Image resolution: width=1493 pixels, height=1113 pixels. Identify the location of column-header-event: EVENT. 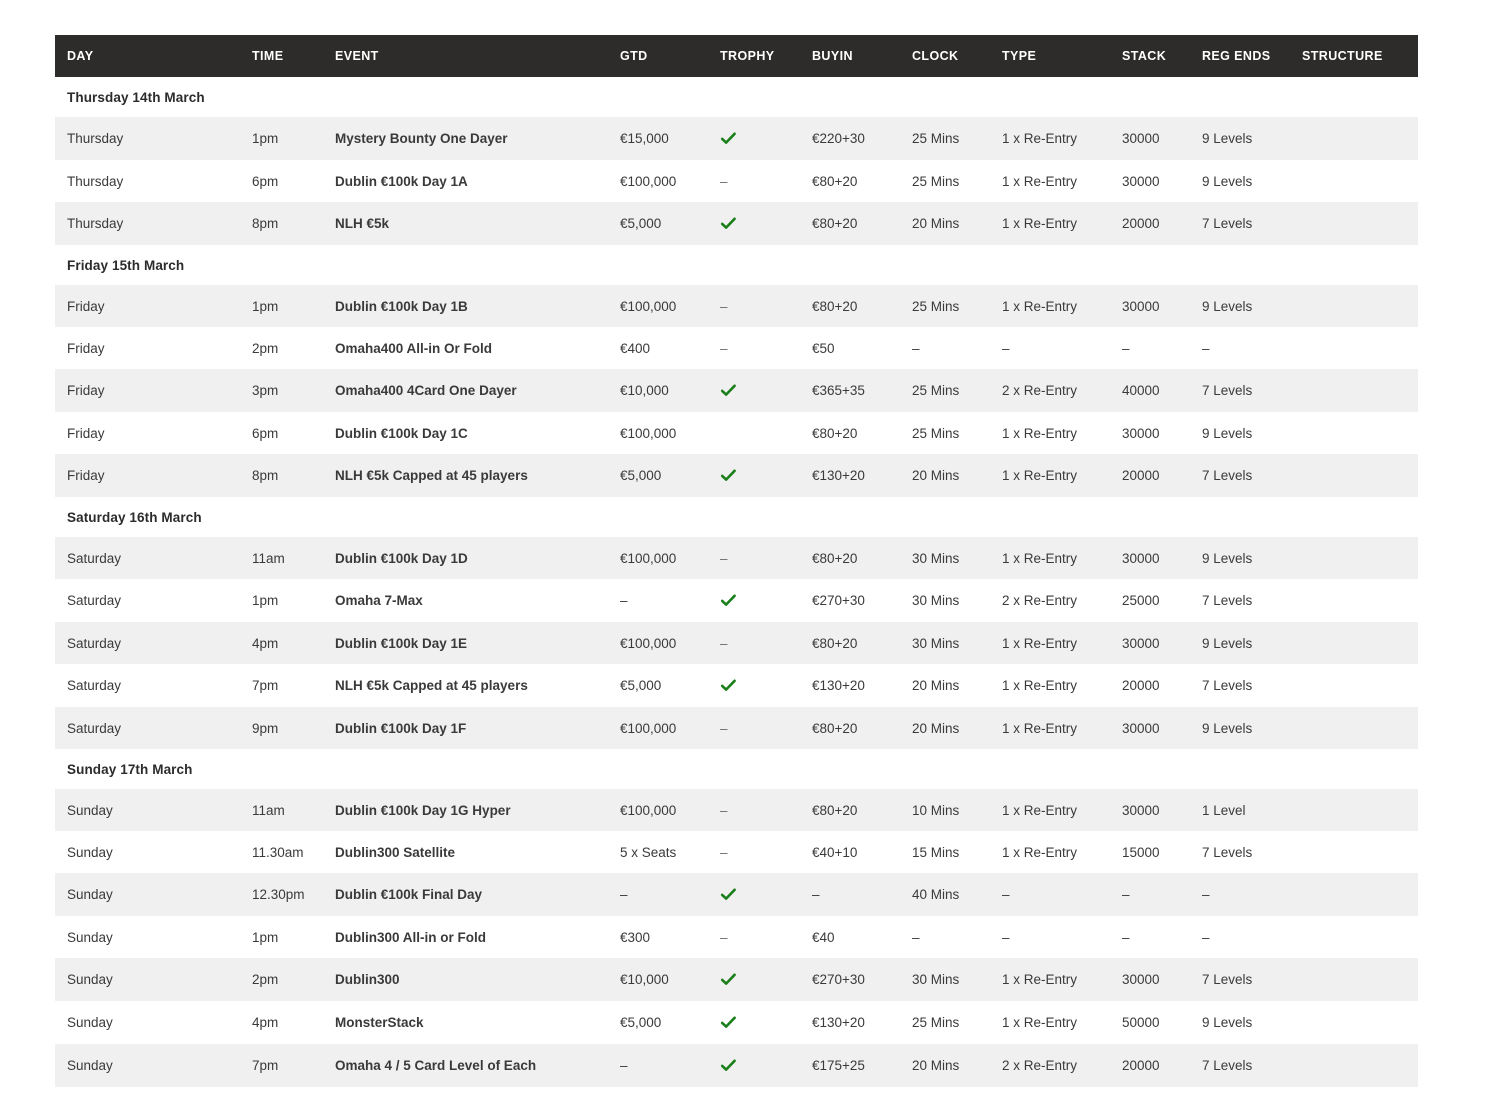
(465, 56).